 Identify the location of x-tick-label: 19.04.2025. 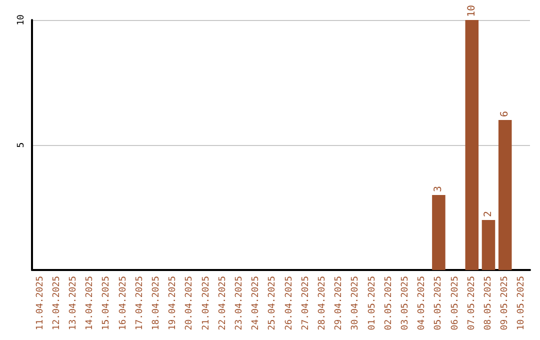
(173, 303).